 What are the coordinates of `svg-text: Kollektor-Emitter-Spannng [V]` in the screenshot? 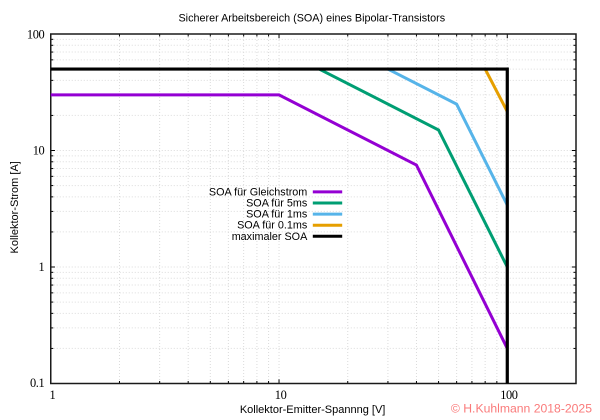 It's located at (313, 410).